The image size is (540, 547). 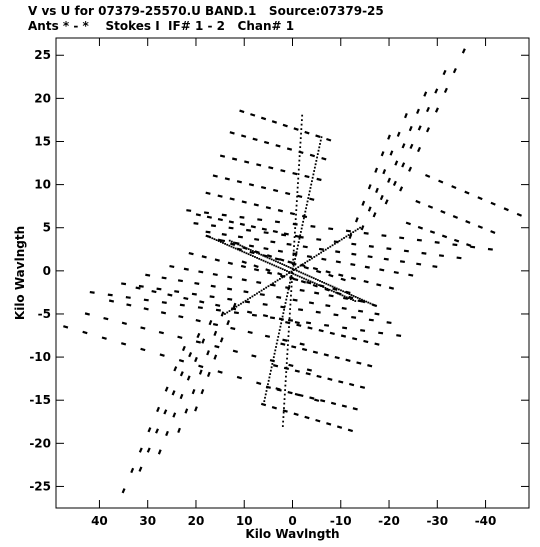 I want to click on y-tick-label: -15, so click(x=40, y=400).